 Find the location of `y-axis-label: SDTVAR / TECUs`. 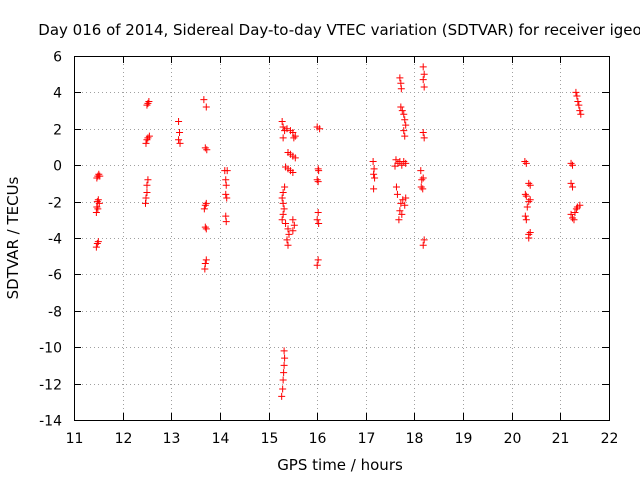

y-axis-label: SDTVAR / TECUs is located at coordinates (13, 237).